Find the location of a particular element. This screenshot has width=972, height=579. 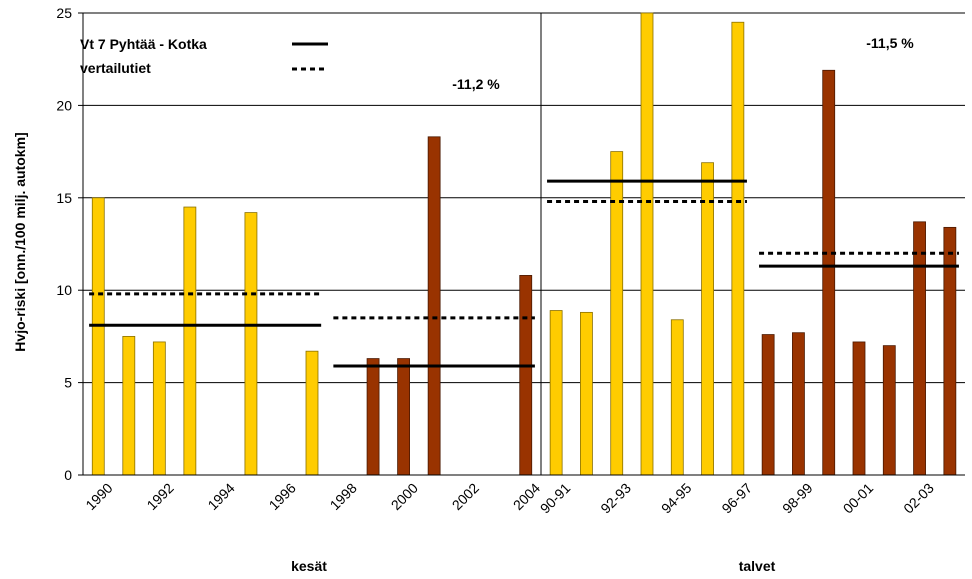

bar-1992 is located at coordinates (159, 408).